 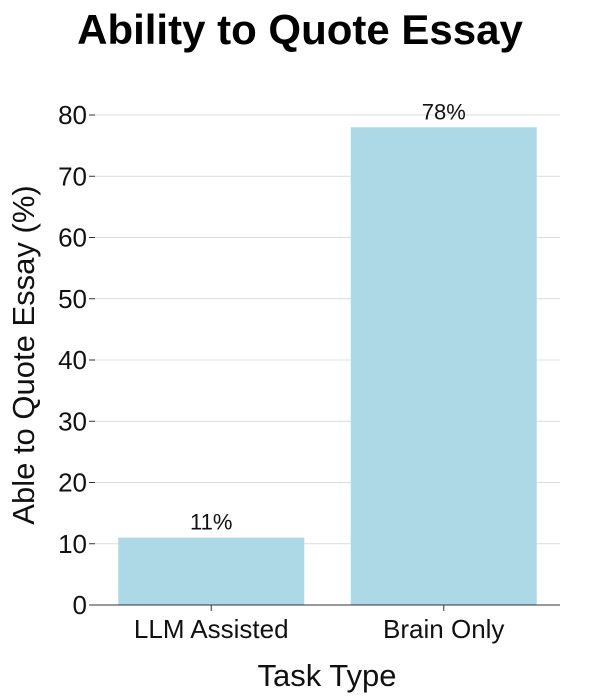 I want to click on y-tick-label: 80, so click(x=72, y=115).